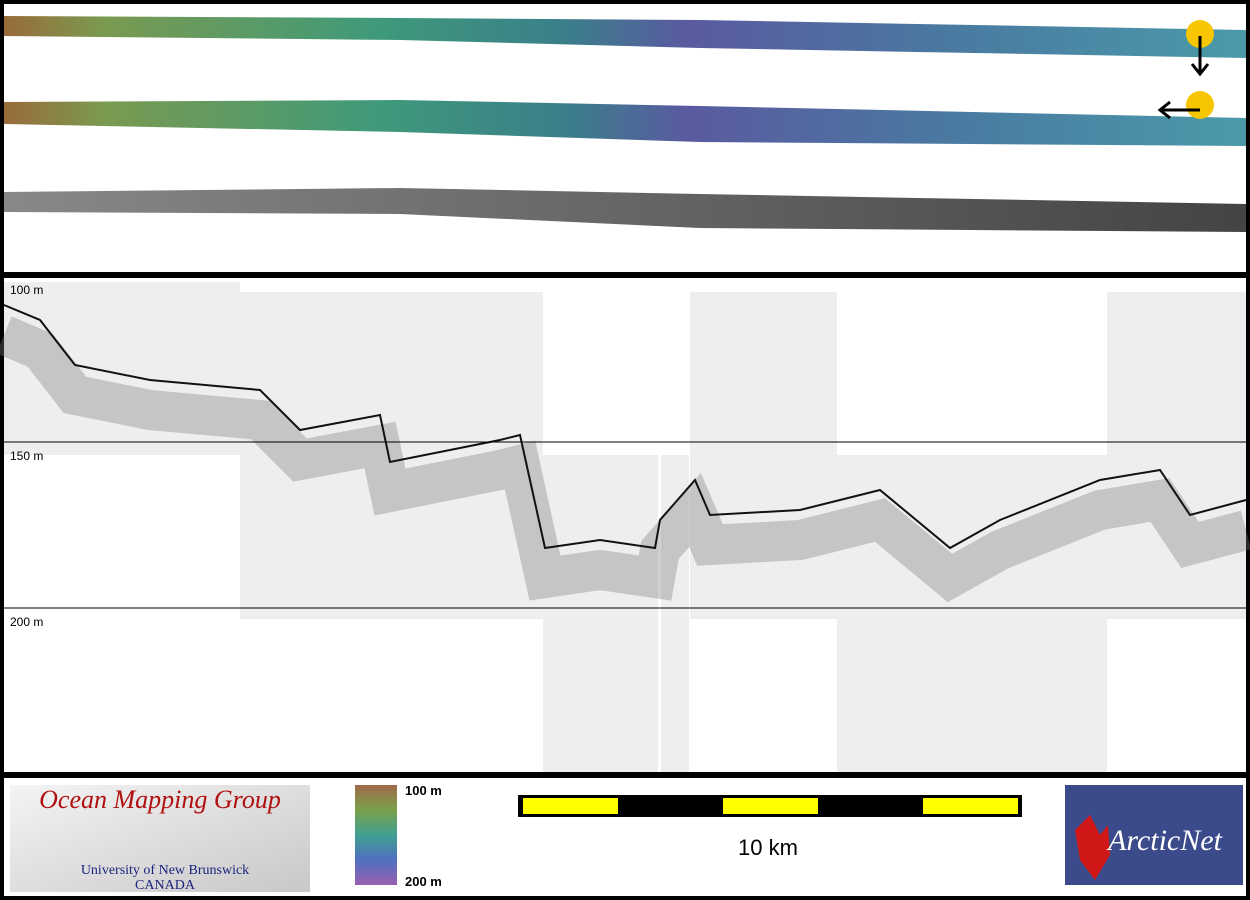 This screenshot has height=900, width=1250. I want to click on depth-label: 150 m, so click(26, 456).